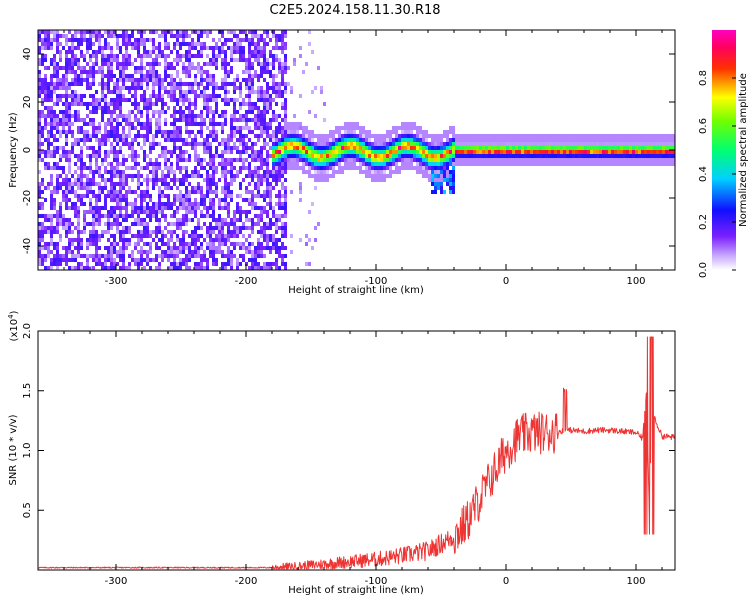 Image resolution: width=750 pixels, height=600 pixels. I want to click on y-tick-label: 20, so click(27, 102).